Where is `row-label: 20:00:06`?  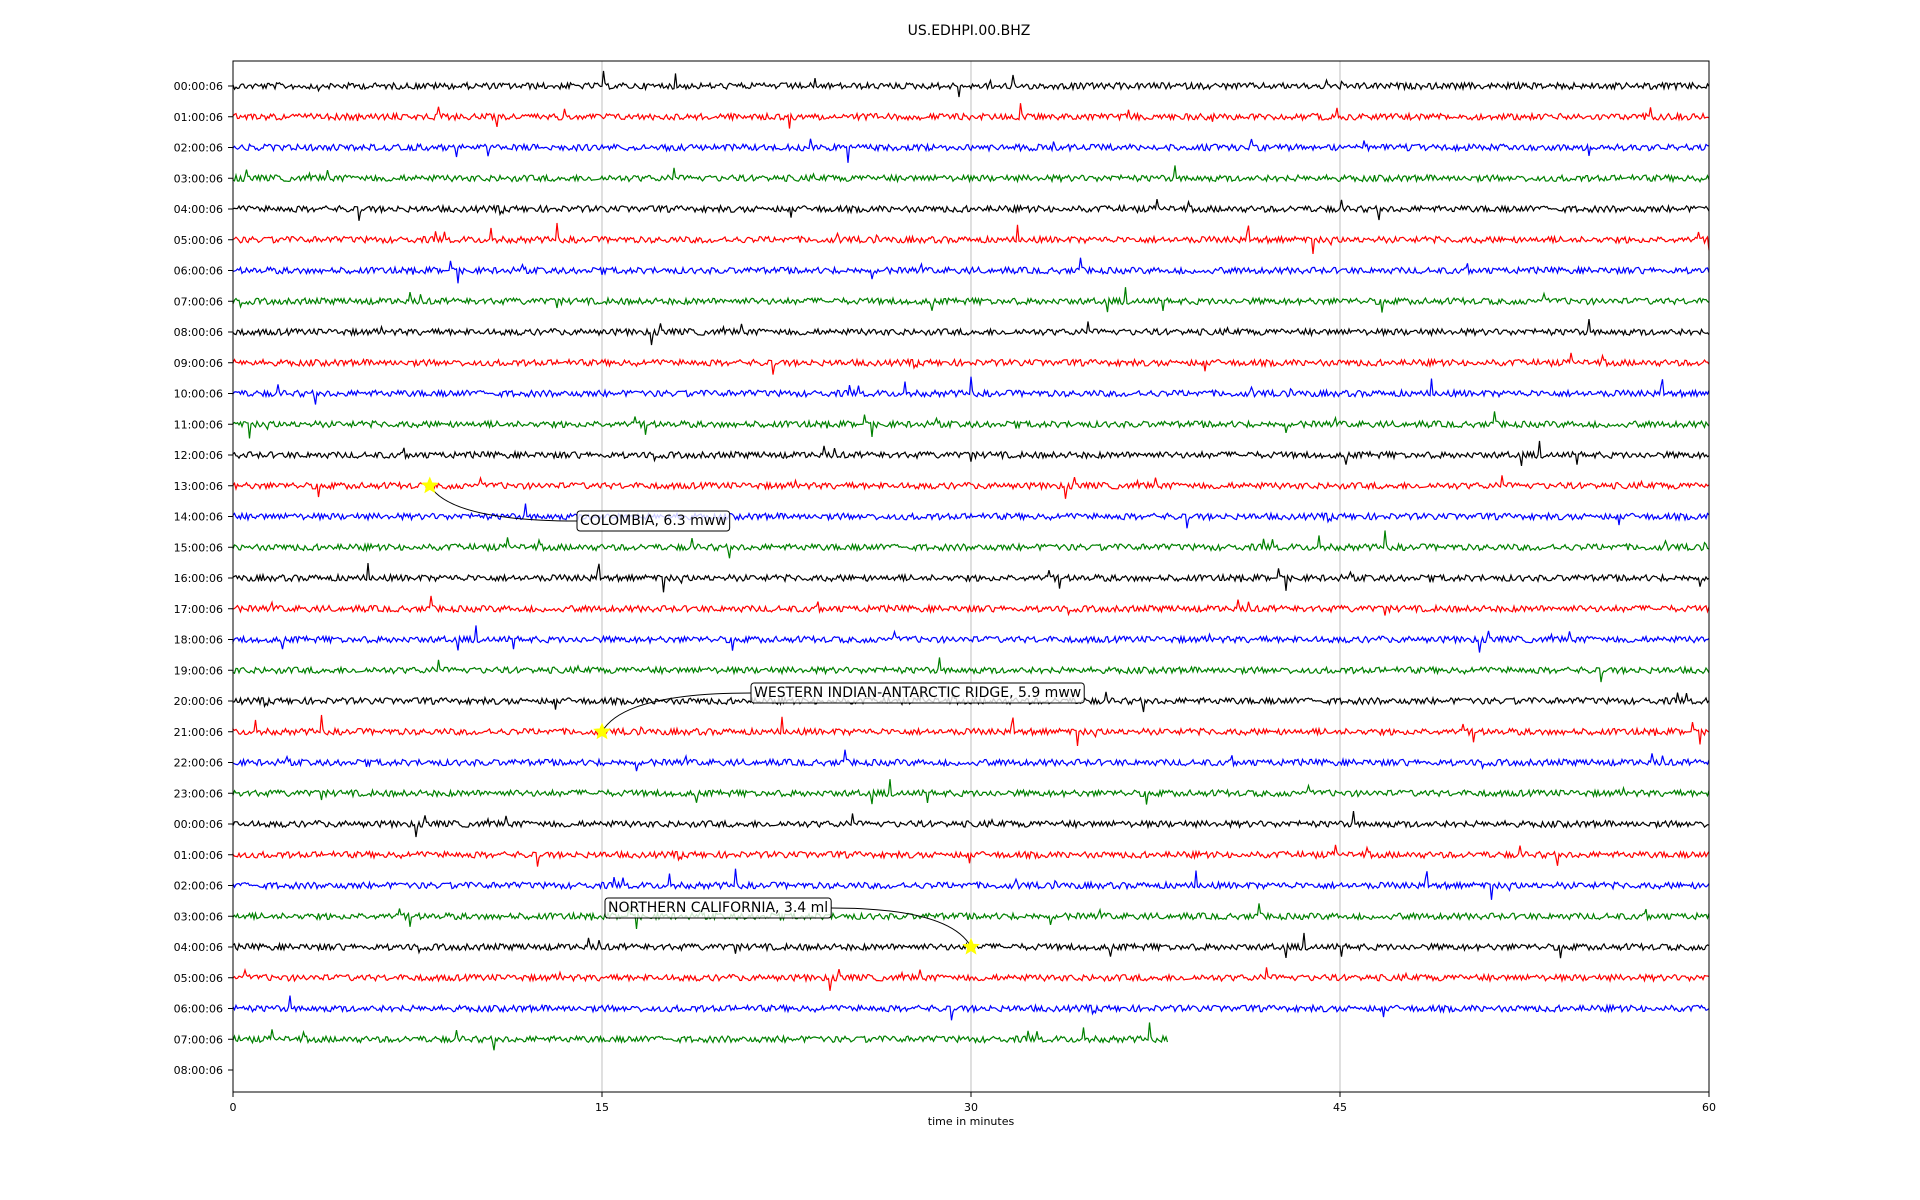 row-label: 20:00:06 is located at coordinates (198, 701).